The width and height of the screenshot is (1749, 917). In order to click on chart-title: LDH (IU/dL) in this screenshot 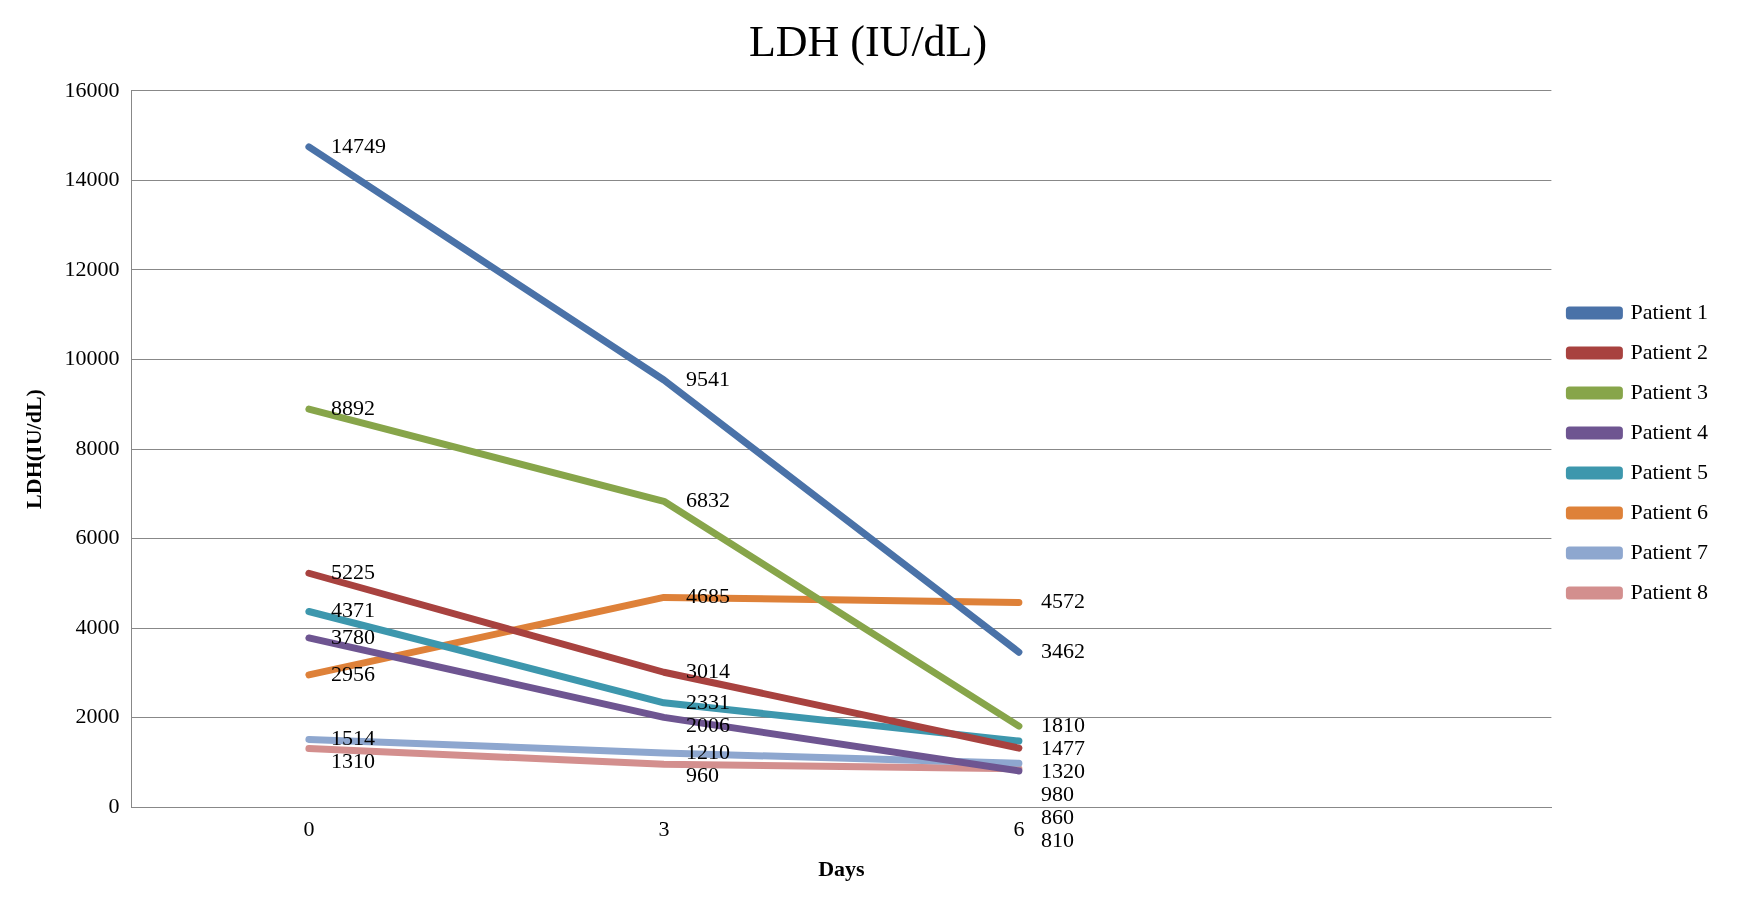, I will do `click(868, 41)`.